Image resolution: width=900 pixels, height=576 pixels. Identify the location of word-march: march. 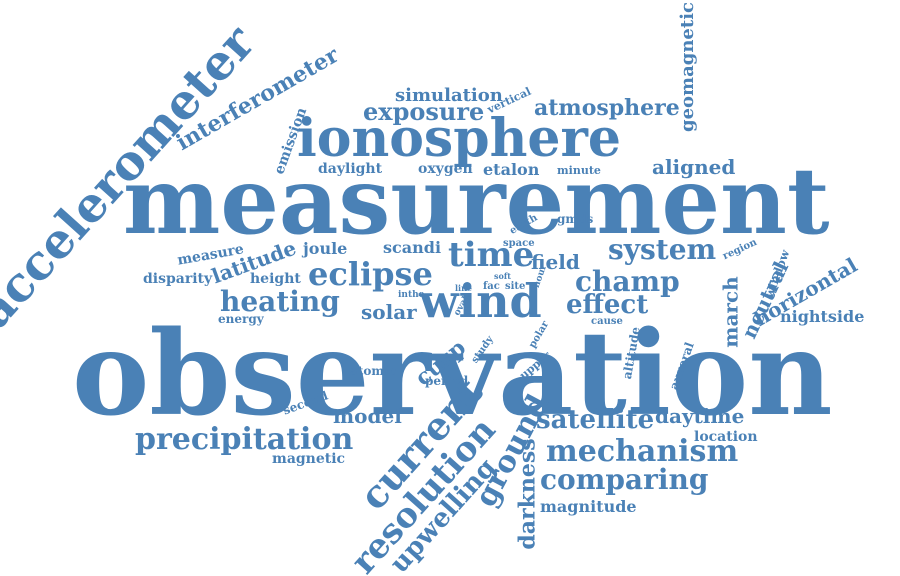
(730, 312).